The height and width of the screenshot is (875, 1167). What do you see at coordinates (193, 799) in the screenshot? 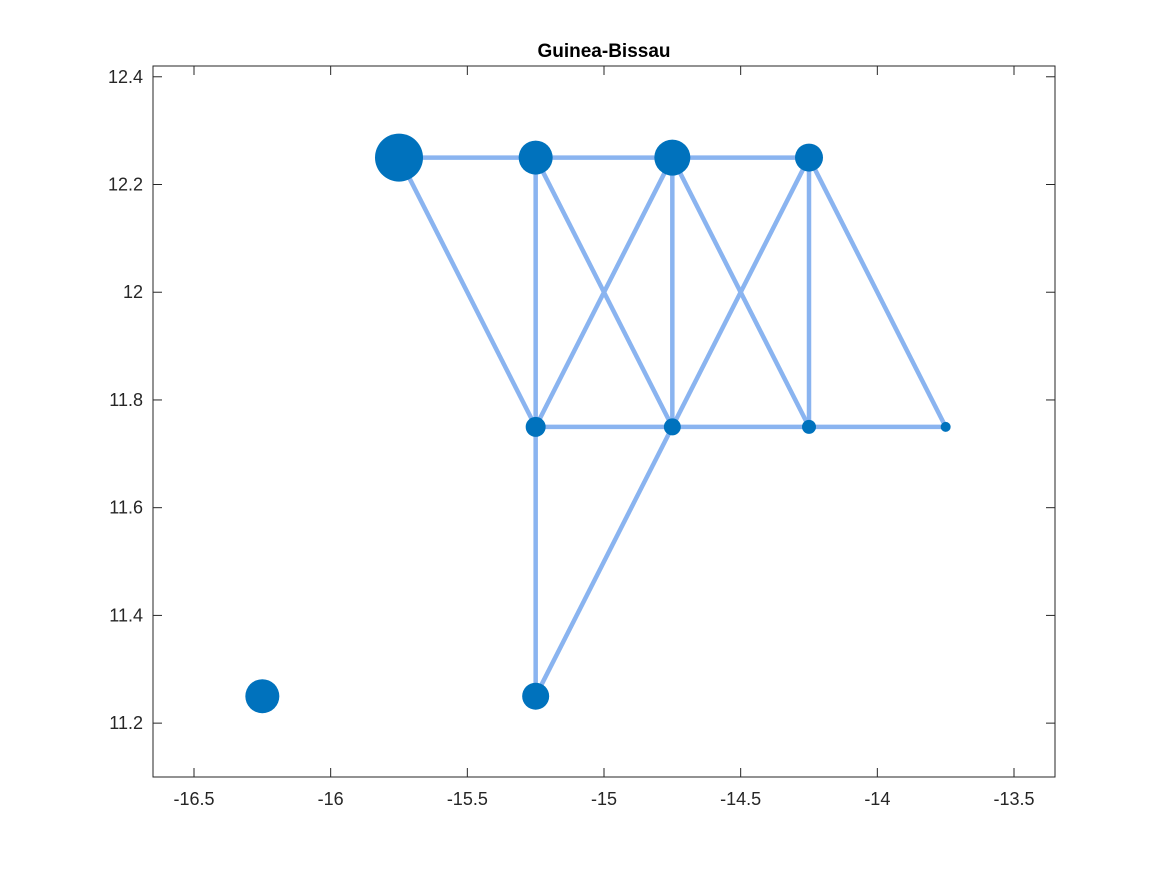
I see `x-tick-label: -16.5` at bounding box center [193, 799].